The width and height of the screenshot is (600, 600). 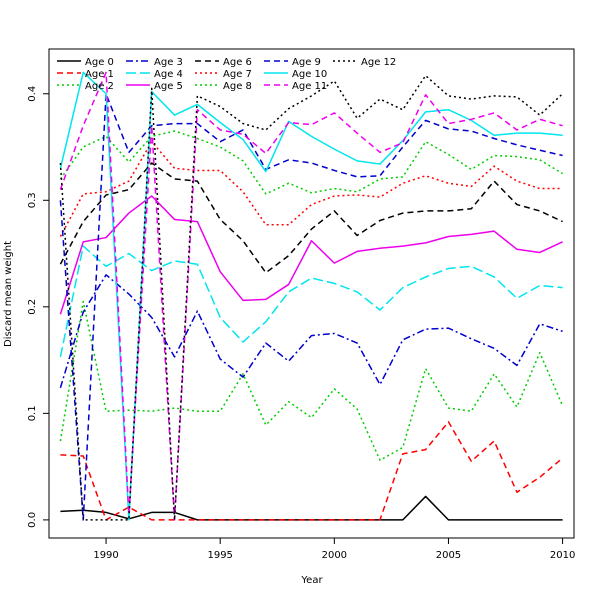 I want to click on legend-item-age-9: Age 9, so click(x=292, y=62).